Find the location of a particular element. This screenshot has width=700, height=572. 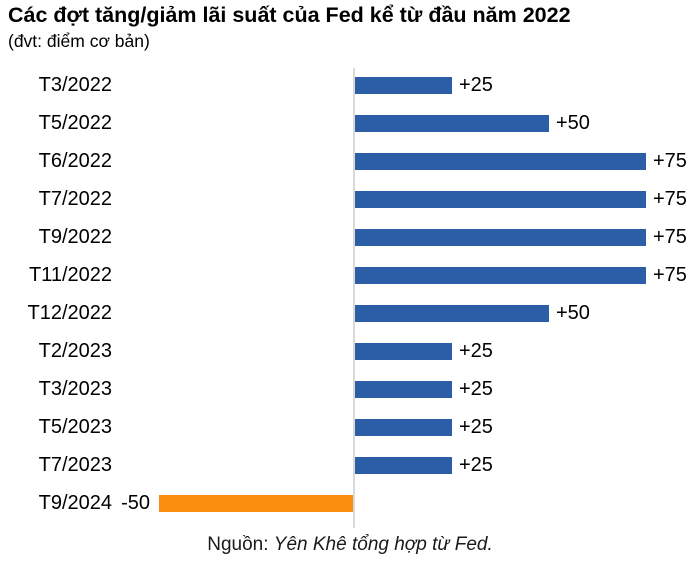

bar-row: T7/2023 +25 is located at coordinates (350, 465).